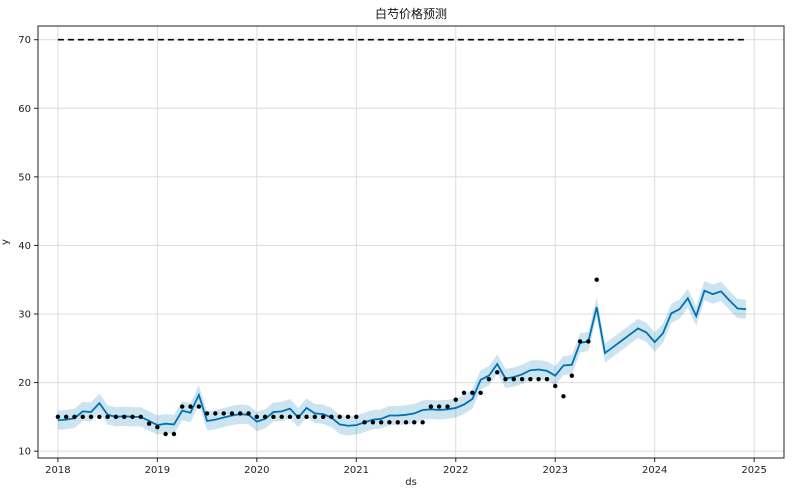 The height and width of the screenshot is (493, 793). What do you see at coordinates (157, 470) in the screenshot?
I see `x-tick-label: 2019` at bounding box center [157, 470].